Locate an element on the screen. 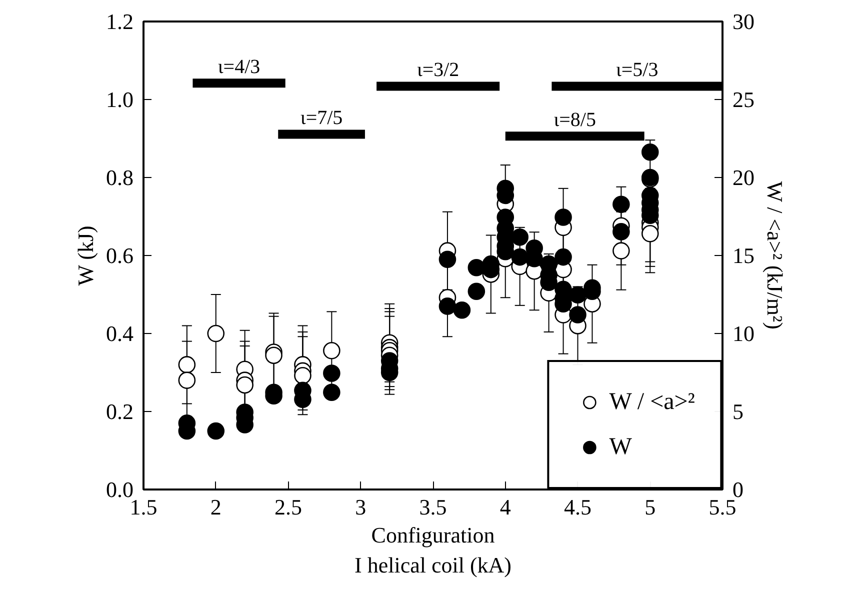  x-tick-label: 5 is located at coordinates (650, 507).